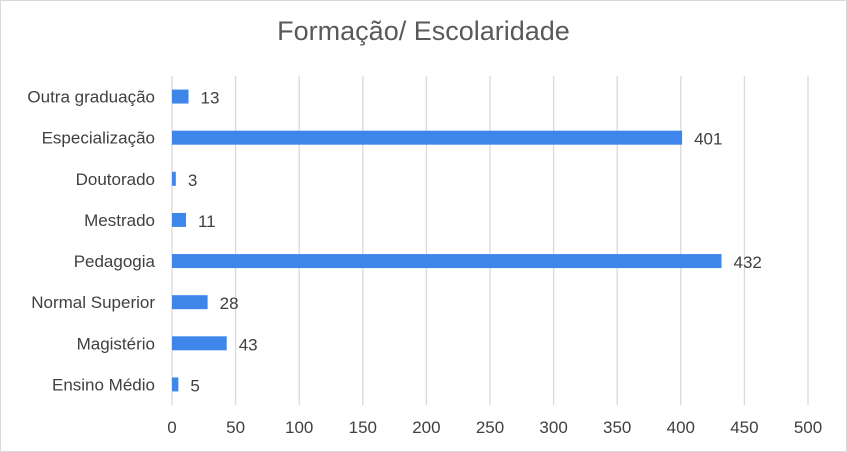 The width and height of the screenshot is (847, 452). Describe the element at coordinates (91, 97) in the screenshot. I see `category-label: Outra graduação` at that location.